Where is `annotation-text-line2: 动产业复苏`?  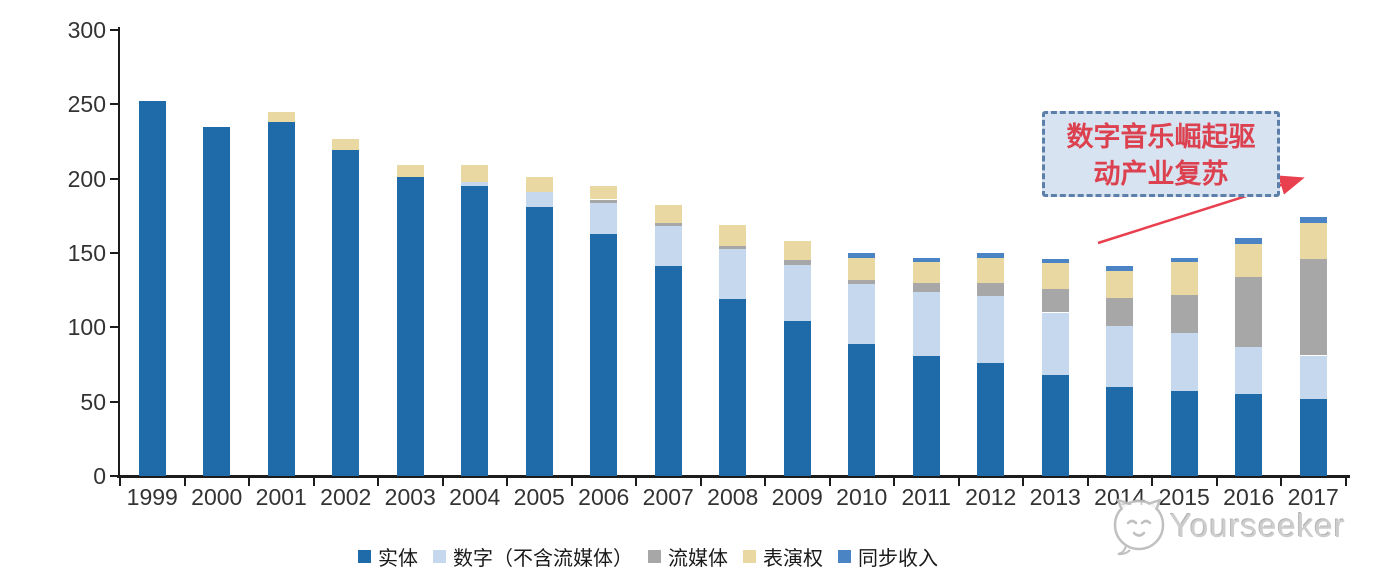 annotation-text-line2: 动产业复苏 is located at coordinates (1161, 174).